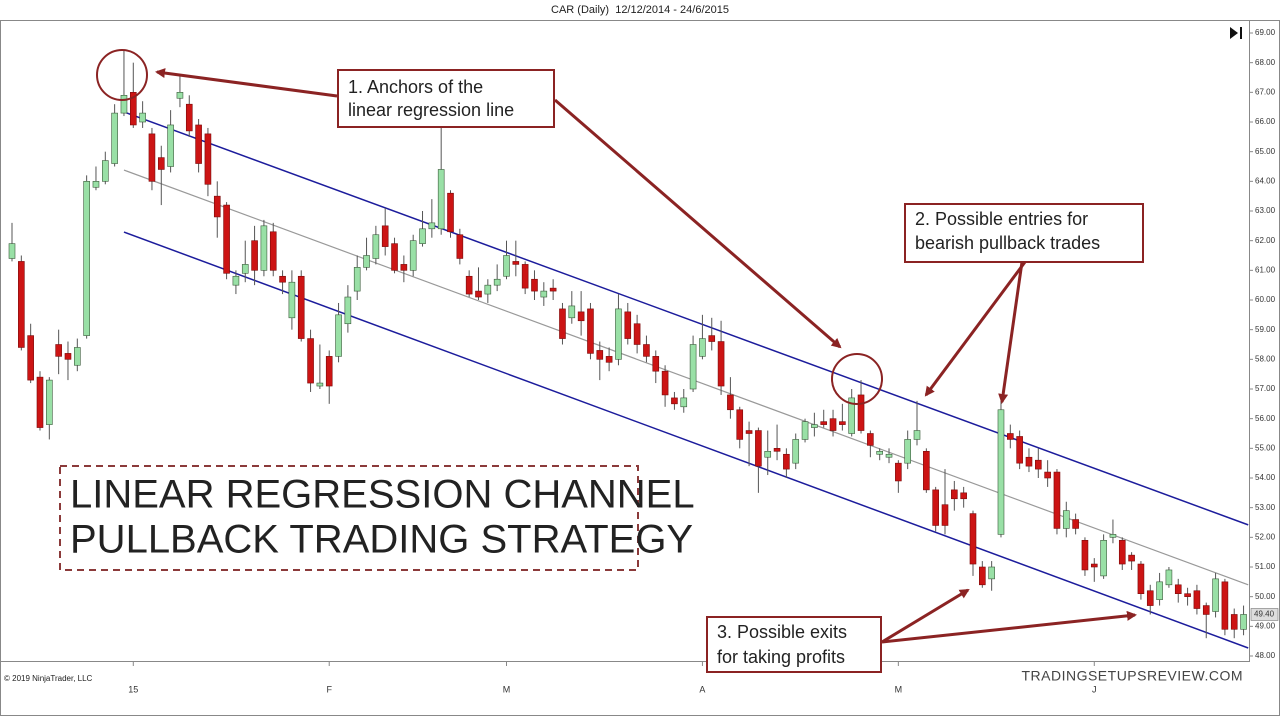 The image size is (1280, 717). I want to click on y-tick-label: 49.00, so click(1265, 625).